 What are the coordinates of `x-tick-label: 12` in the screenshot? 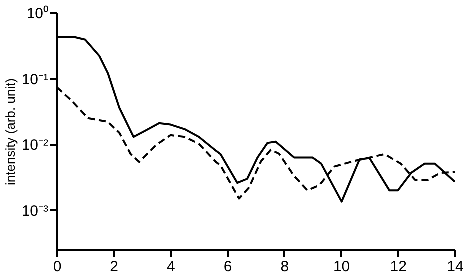 It's located at (398, 267).